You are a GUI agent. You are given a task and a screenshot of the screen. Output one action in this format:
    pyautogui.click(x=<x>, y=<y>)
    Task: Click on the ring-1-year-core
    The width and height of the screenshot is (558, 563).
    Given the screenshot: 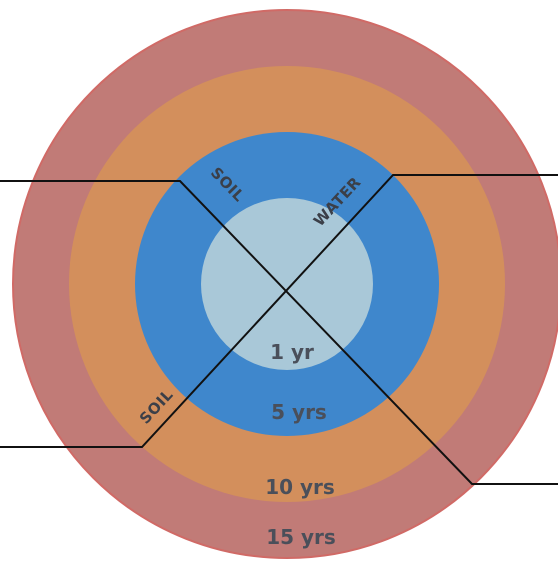 What is the action you would take?
    pyautogui.click(x=287, y=284)
    